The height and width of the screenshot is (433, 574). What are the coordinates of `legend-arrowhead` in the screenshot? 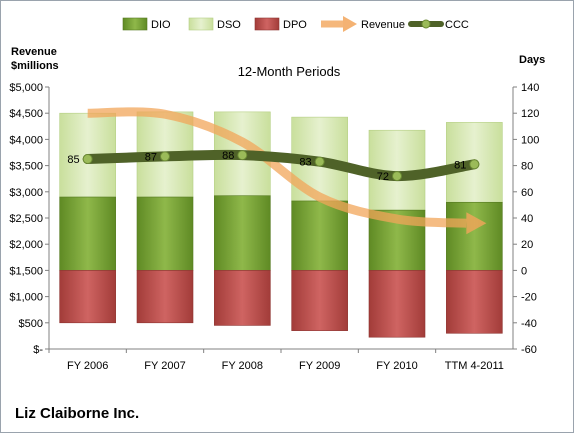 It's located at (350, 24).